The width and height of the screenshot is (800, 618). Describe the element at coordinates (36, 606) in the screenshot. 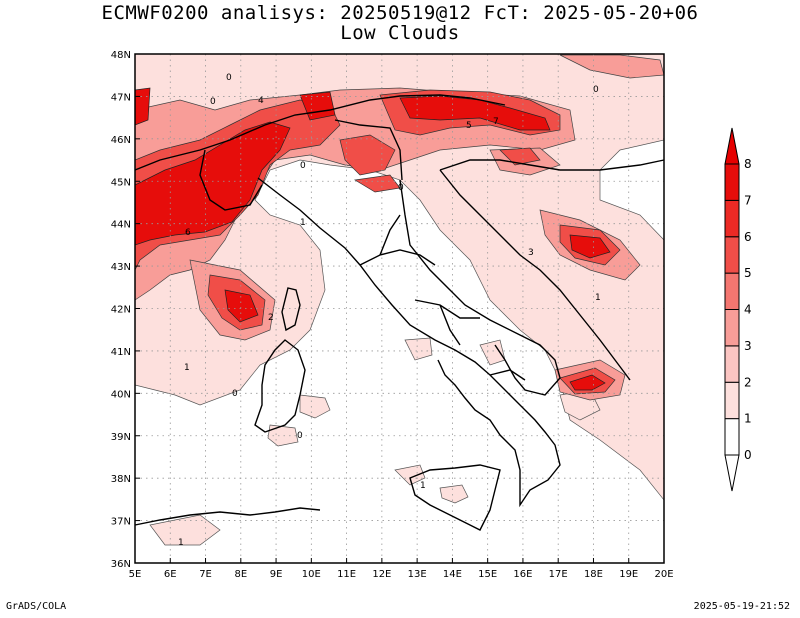

I see `footer-software-label: GrADS/COLA` at that location.